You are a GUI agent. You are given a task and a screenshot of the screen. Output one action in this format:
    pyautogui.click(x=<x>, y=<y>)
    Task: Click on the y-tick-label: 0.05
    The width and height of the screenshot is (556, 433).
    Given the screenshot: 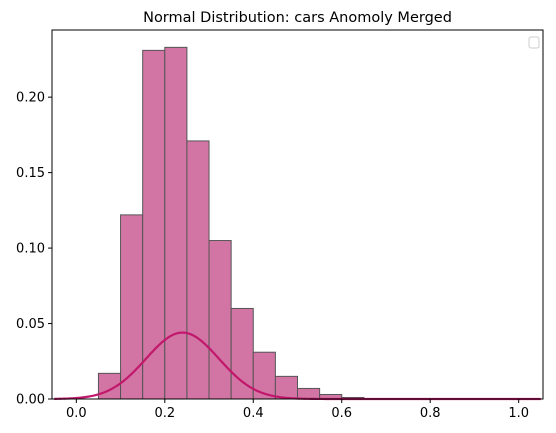 What is the action you would take?
    pyautogui.click(x=30, y=324)
    